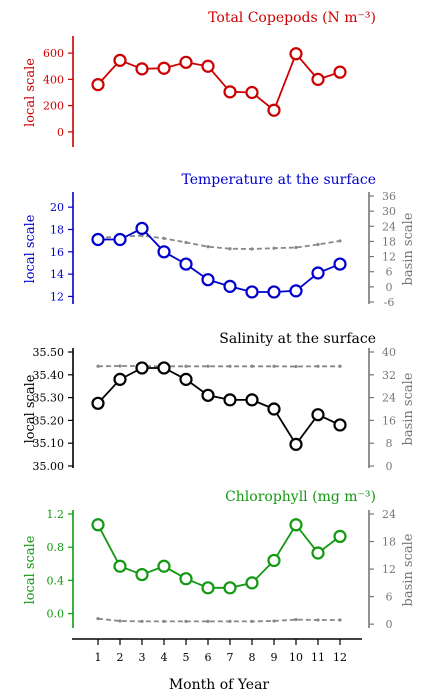 The height and width of the screenshot is (700, 424). What do you see at coordinates (57, 229) in the screenshot?
I see `left-tick-label: 18` at bounding box center [57, 229].